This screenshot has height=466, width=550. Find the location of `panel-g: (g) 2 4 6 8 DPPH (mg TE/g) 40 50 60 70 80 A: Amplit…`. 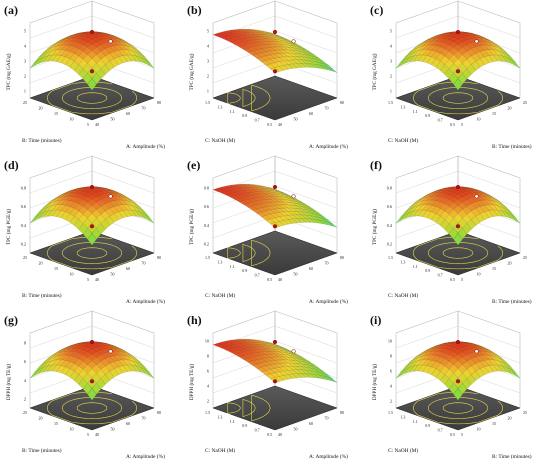

panel-g: (g) 2 4 6 8 DPPH (mg TE/g) 40 50 60 70 80 A: Amplit… is located at coordinates (84, 385).